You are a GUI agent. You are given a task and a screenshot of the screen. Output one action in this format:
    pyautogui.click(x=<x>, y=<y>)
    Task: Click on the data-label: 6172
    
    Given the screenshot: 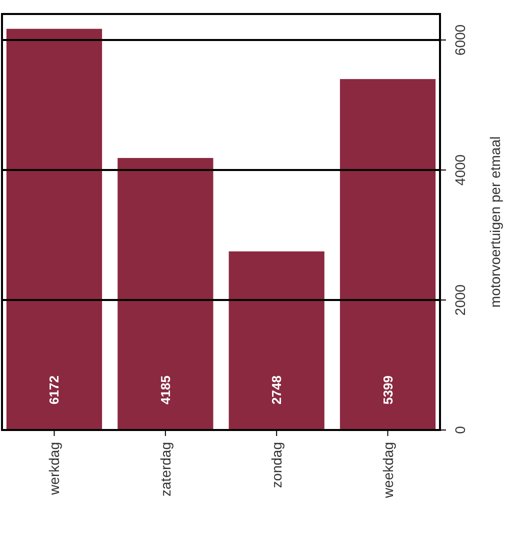 What is the action you would take?
    pyautogui.click(x=54, y=390)
    